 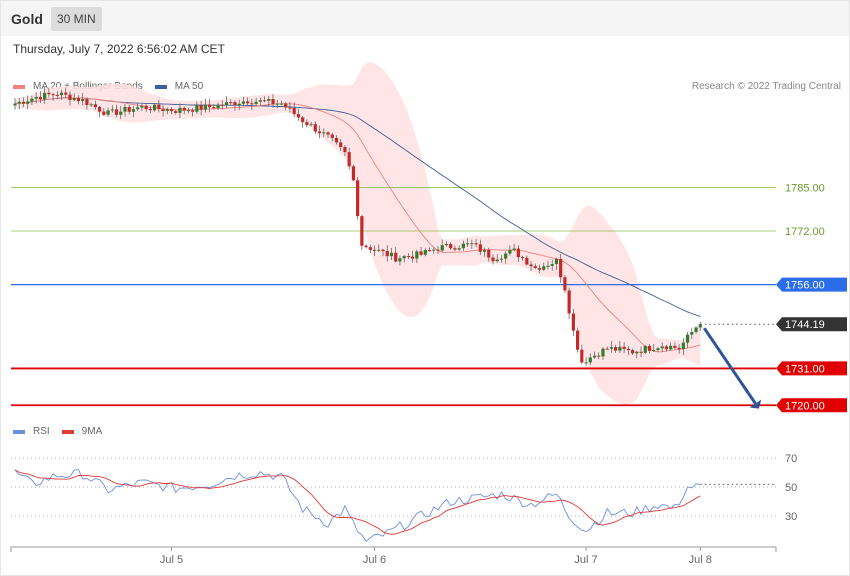 I want to click on x-tick-label: Jul 5, so click(x=171, y=560).